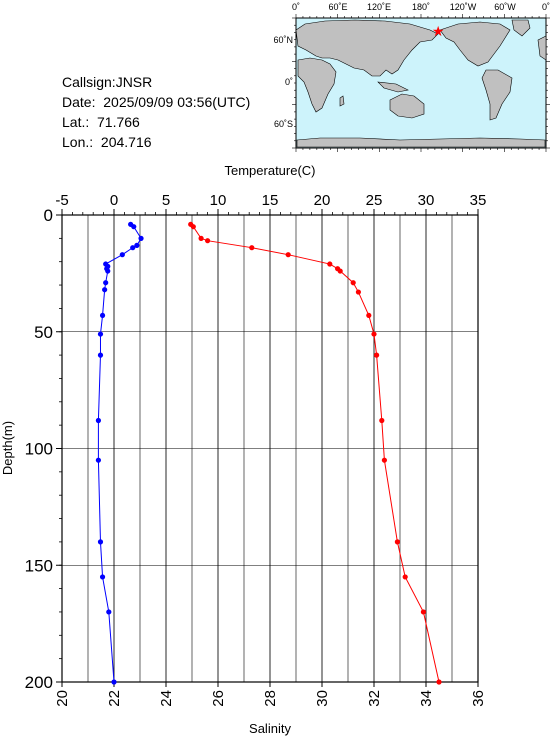 The height and width of the screenshot is (736, 553). Describe the element at coordinates (270, 728) in the screenshot. I see `bottom-axis-title: Salinity` at that location.